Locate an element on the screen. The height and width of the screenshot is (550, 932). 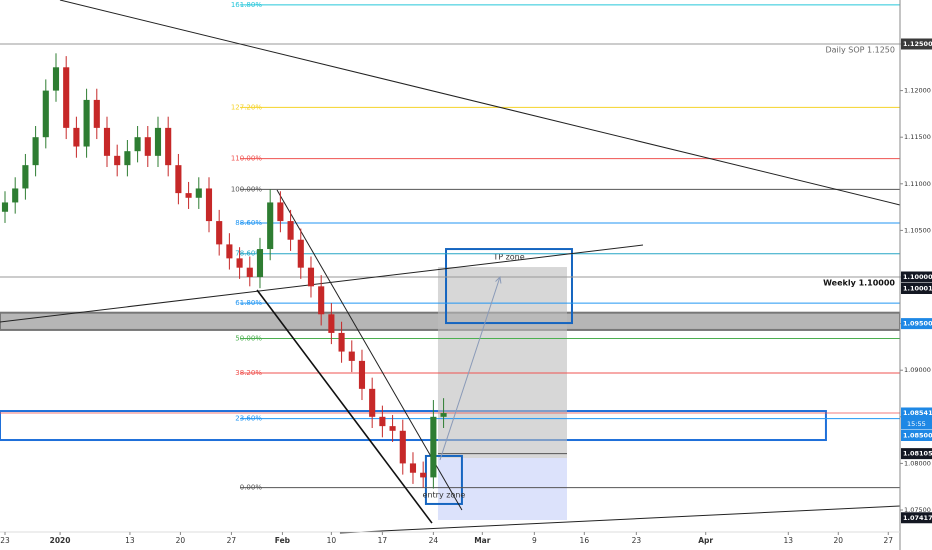
price-tag-label: 1.10001 is located at coordinates (917, 289).